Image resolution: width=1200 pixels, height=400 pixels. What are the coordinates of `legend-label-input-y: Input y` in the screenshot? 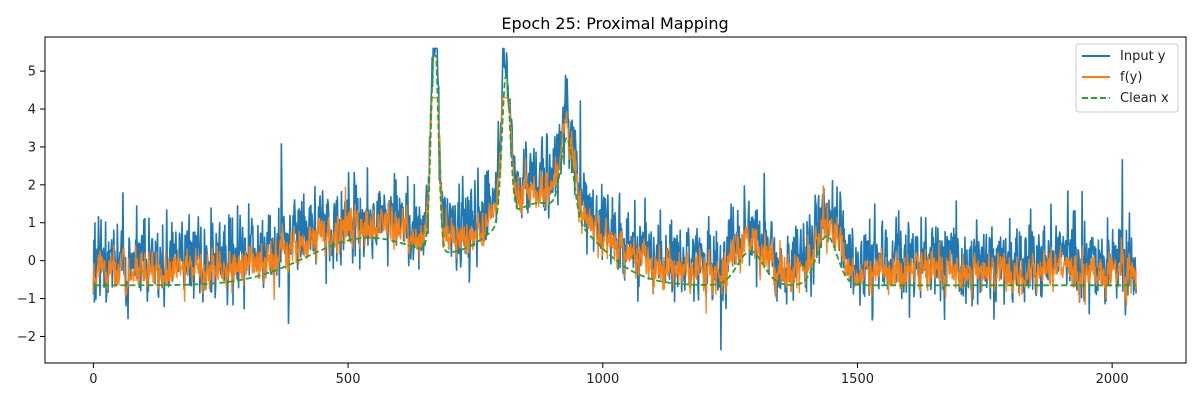 It's located at (1143, 56).